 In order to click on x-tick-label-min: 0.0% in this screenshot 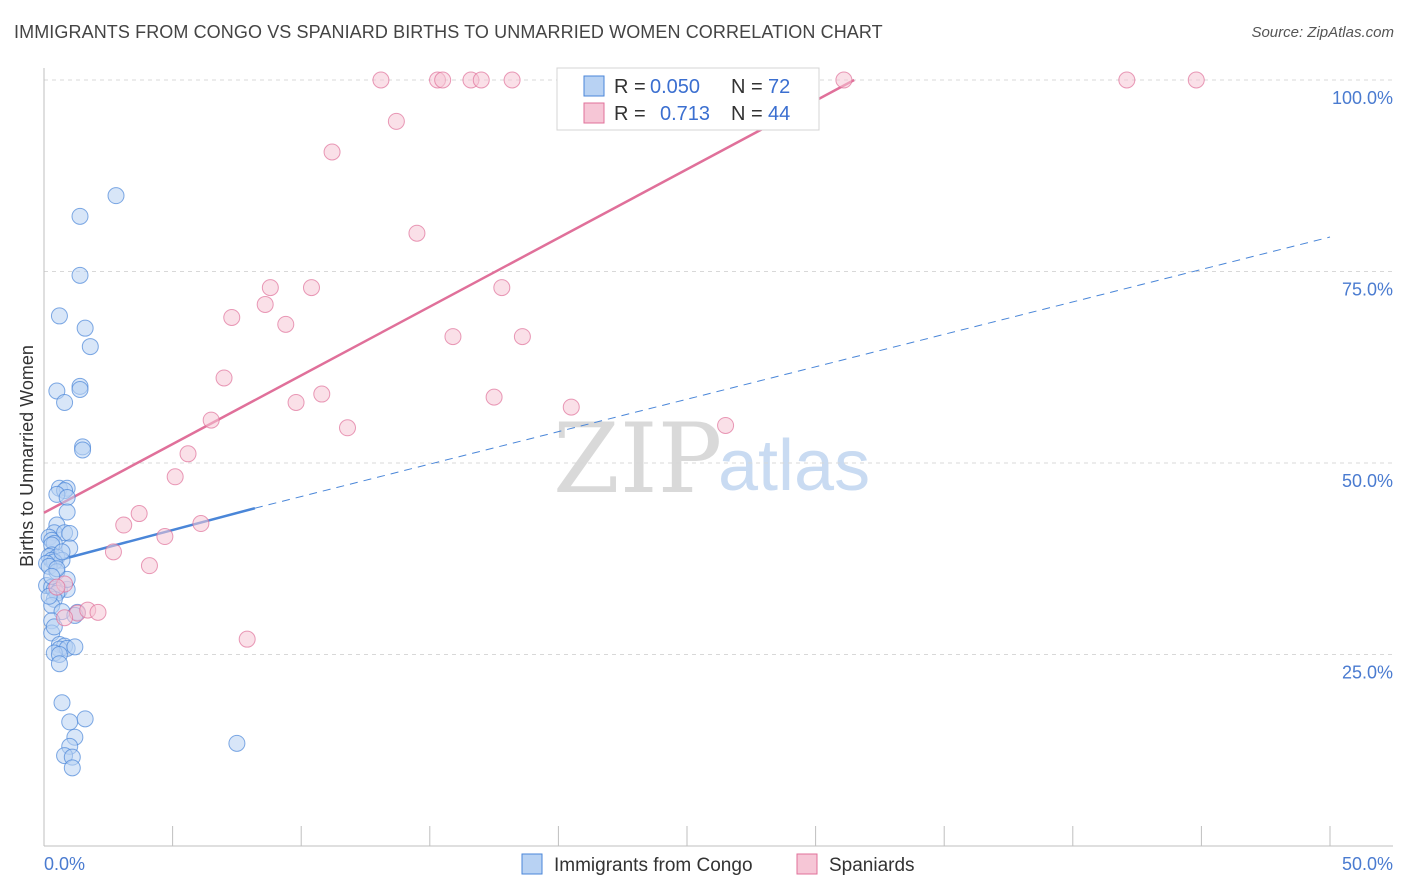, I will do `click(64, 864)`.